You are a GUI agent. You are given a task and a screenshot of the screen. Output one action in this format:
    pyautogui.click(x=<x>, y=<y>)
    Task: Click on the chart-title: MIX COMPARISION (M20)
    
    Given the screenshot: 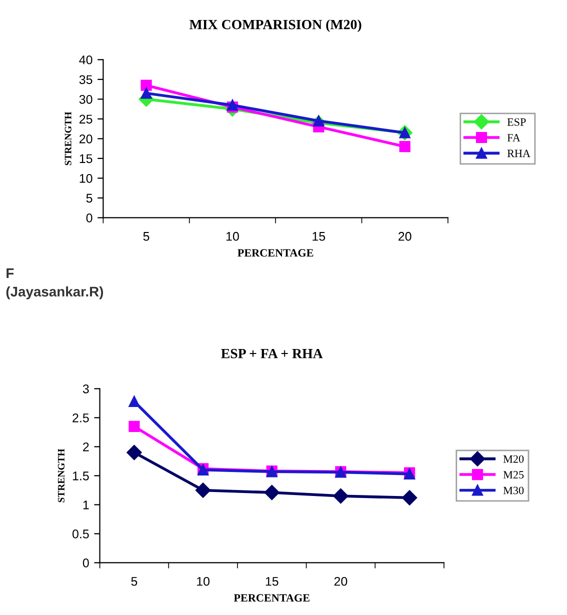 What is the action you would take?
    pyautogui.click(x=276, y=25)
    